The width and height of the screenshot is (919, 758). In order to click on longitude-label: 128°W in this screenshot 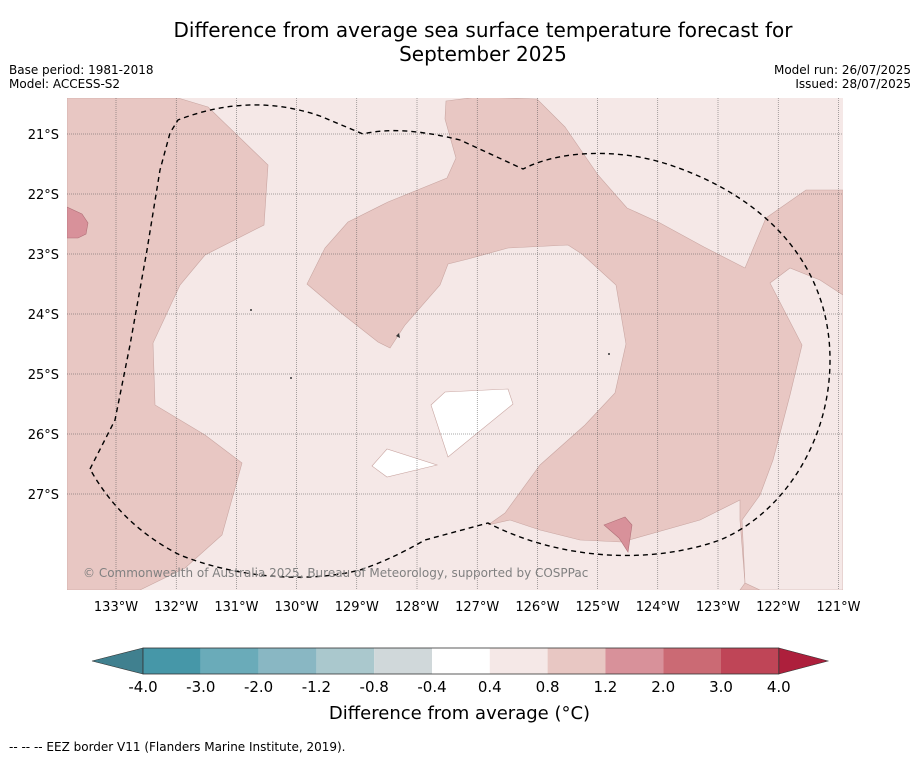, I will do `click(417, 607)`.